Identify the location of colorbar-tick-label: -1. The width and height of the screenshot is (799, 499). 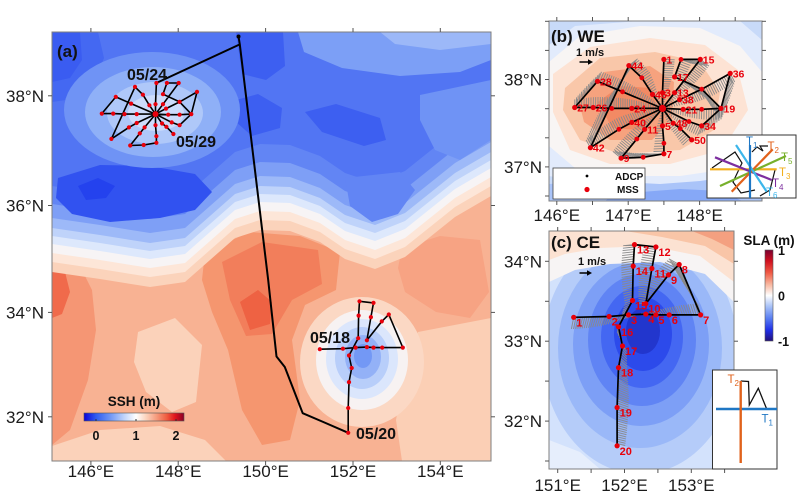
(783, 342).